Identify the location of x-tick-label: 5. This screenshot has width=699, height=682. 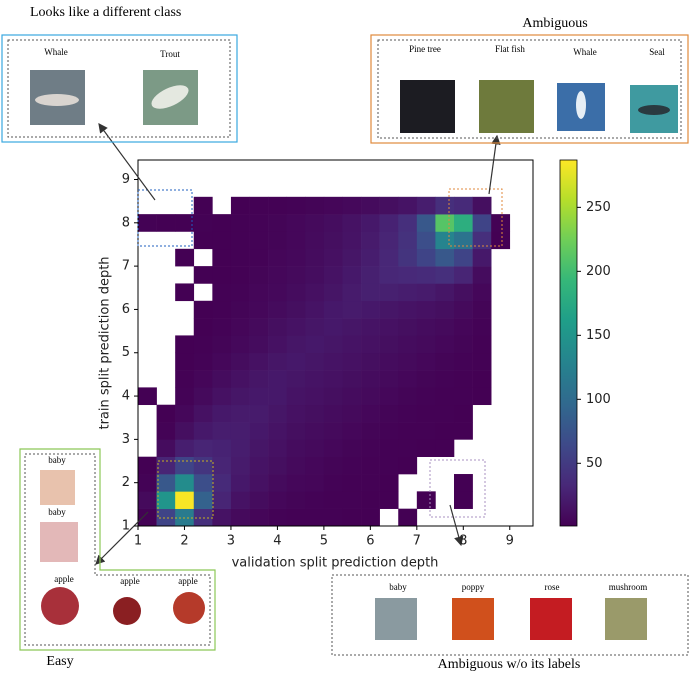
(324, 541).